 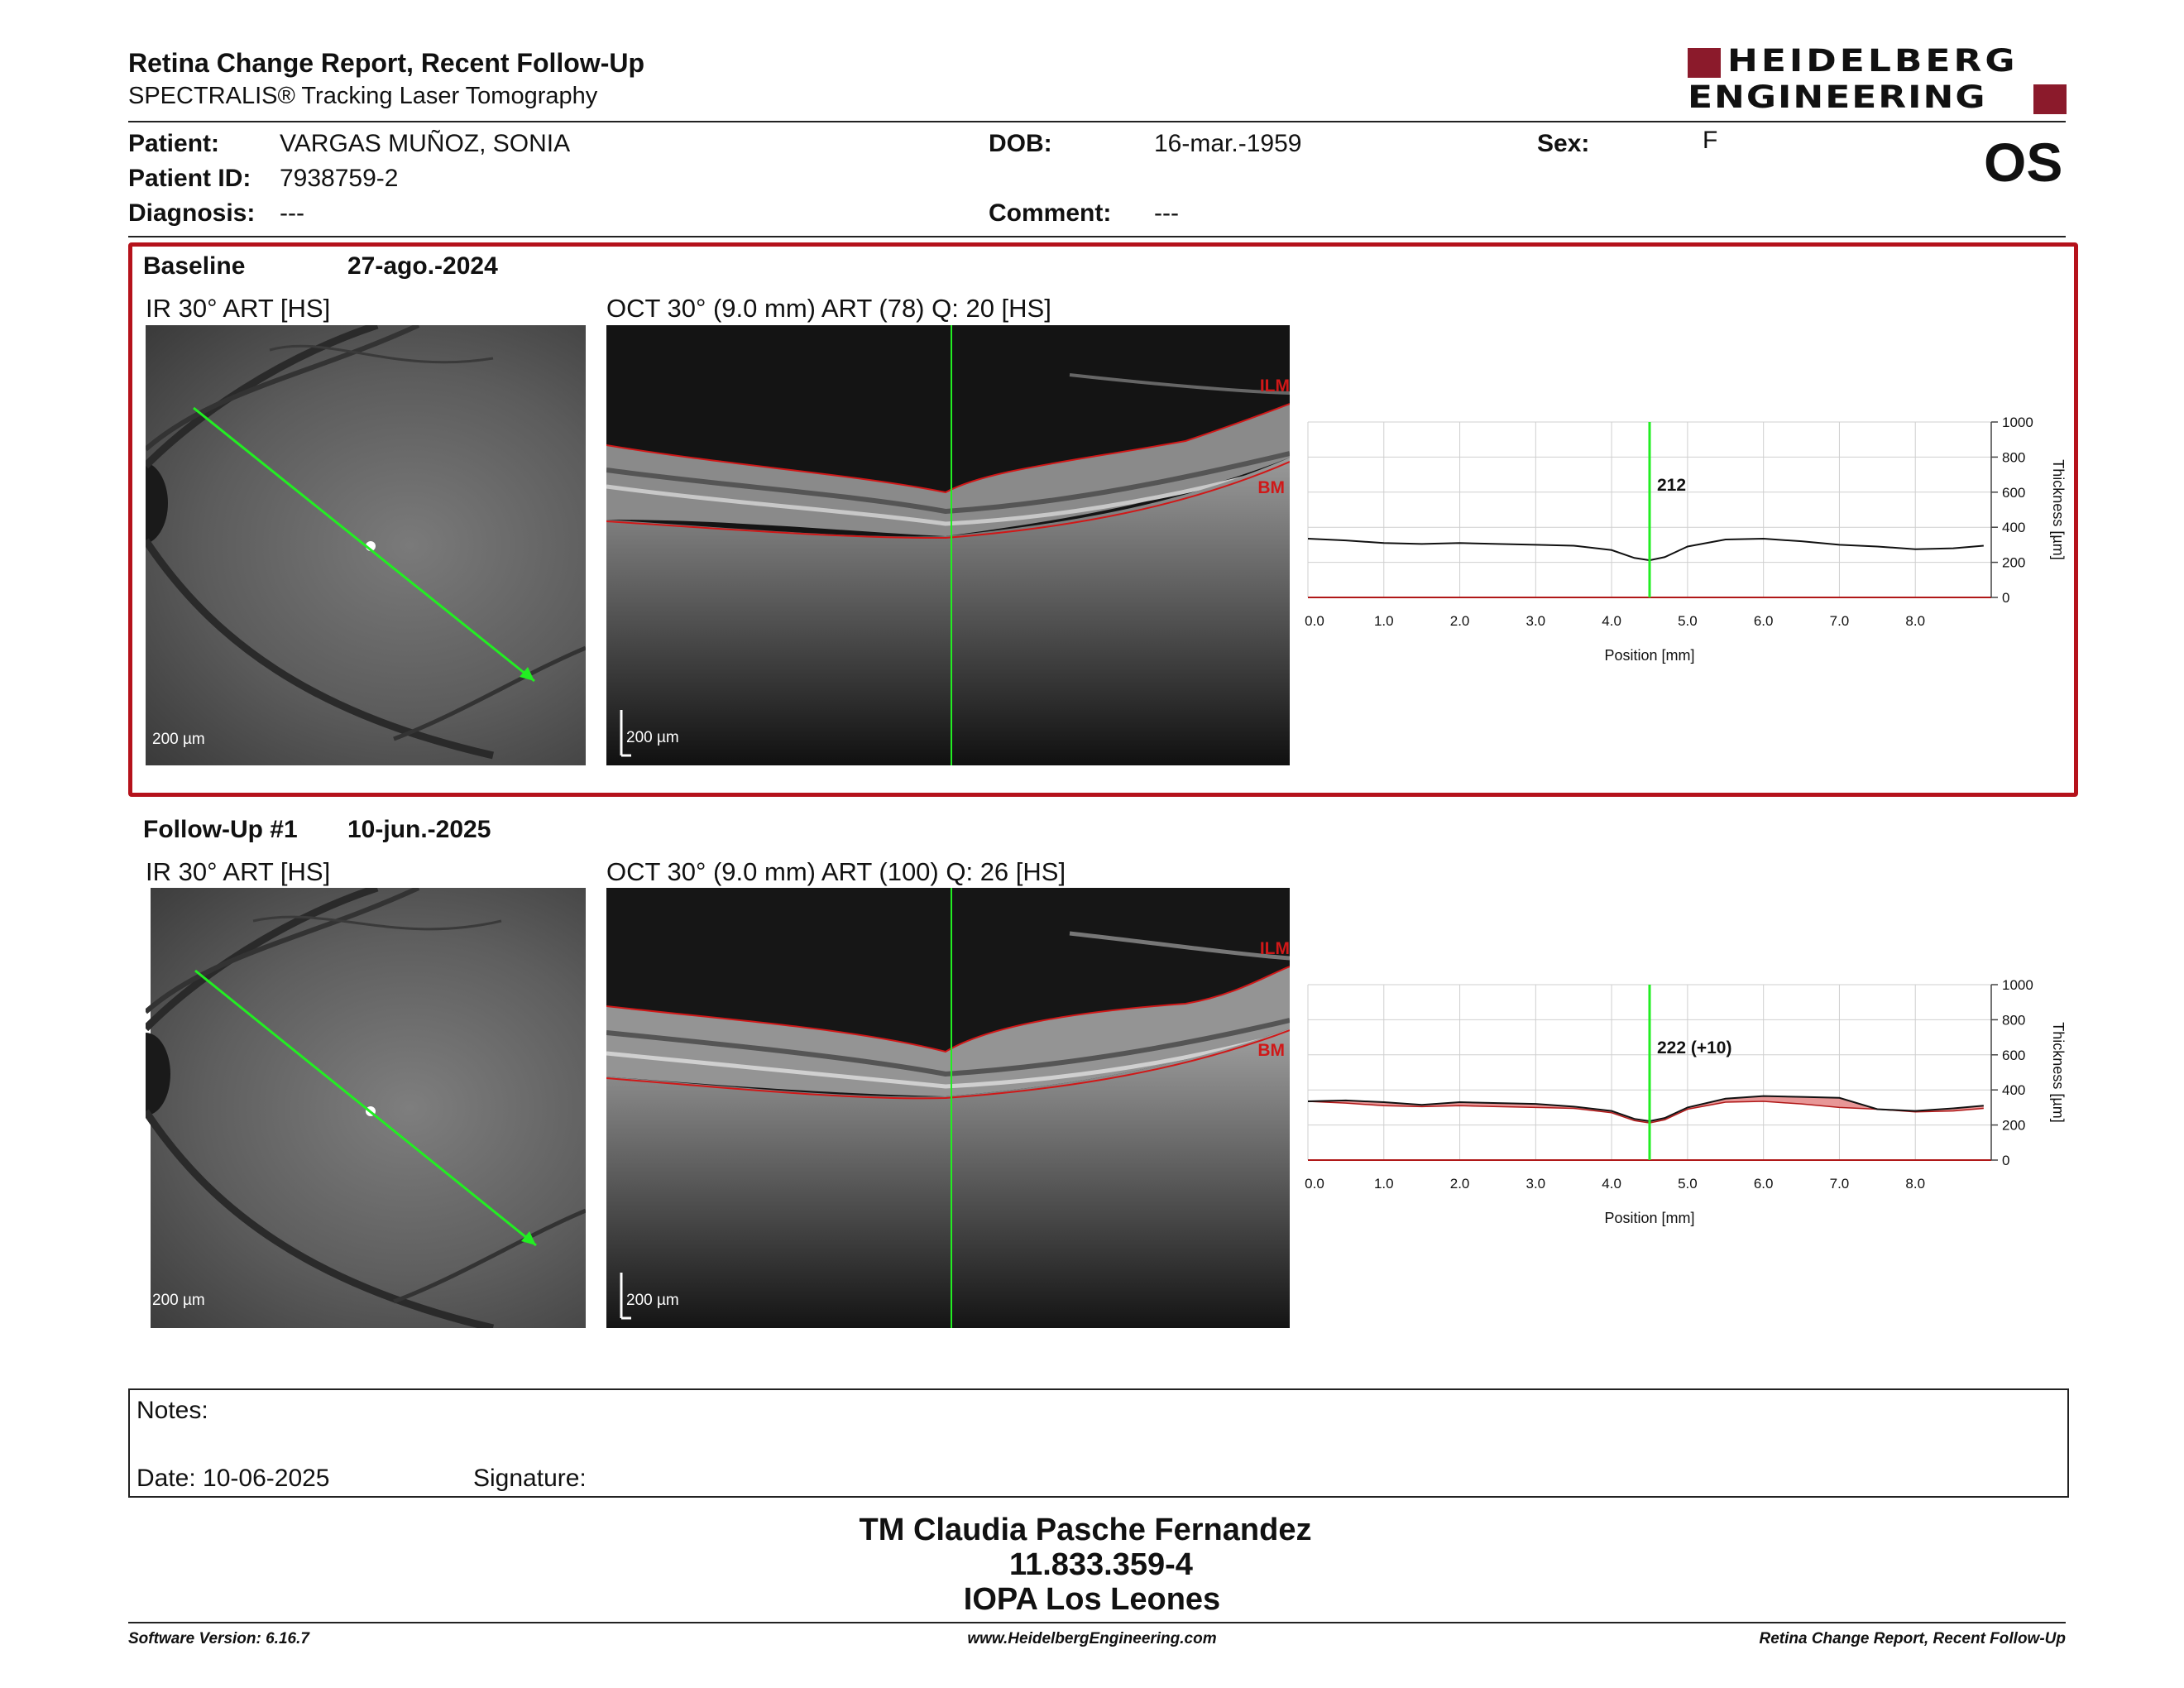 What do you see at coordinates (652, 1300) in the screenshot?
I see `followup-oct-scale: 200 µm` at bounding box center [652, 1300].